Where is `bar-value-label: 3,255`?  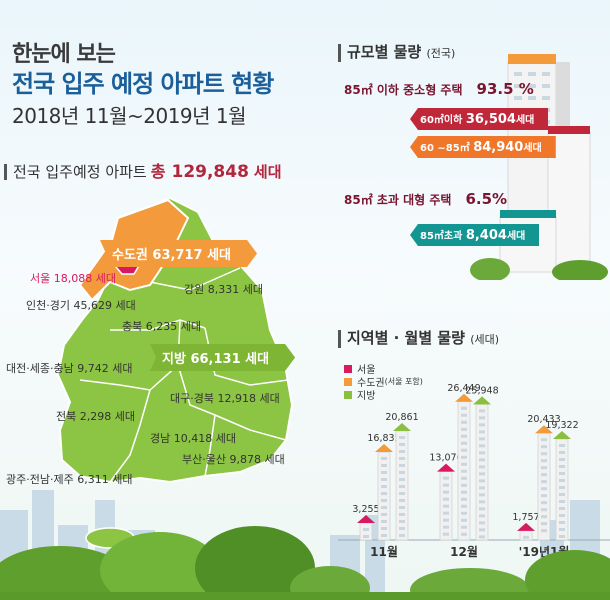
bar-value-label: 3,255 is located at coordinates (365, 509).